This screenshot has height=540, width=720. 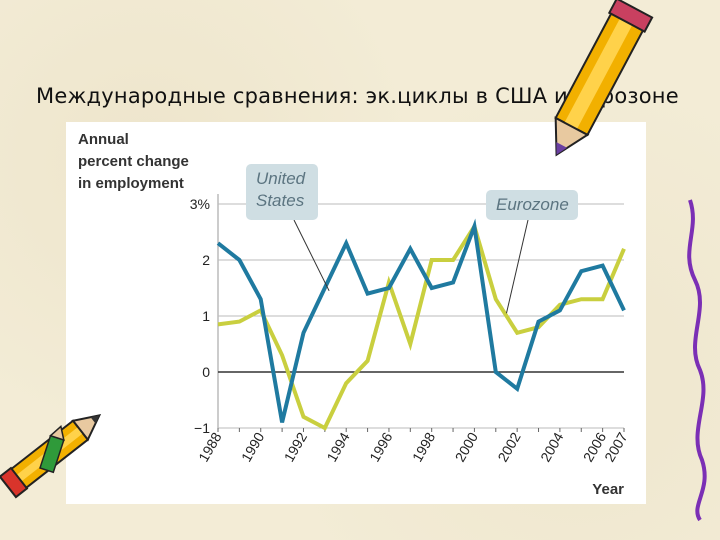 I want to click on y-tick-label: 0, so click(x=206, y=372).